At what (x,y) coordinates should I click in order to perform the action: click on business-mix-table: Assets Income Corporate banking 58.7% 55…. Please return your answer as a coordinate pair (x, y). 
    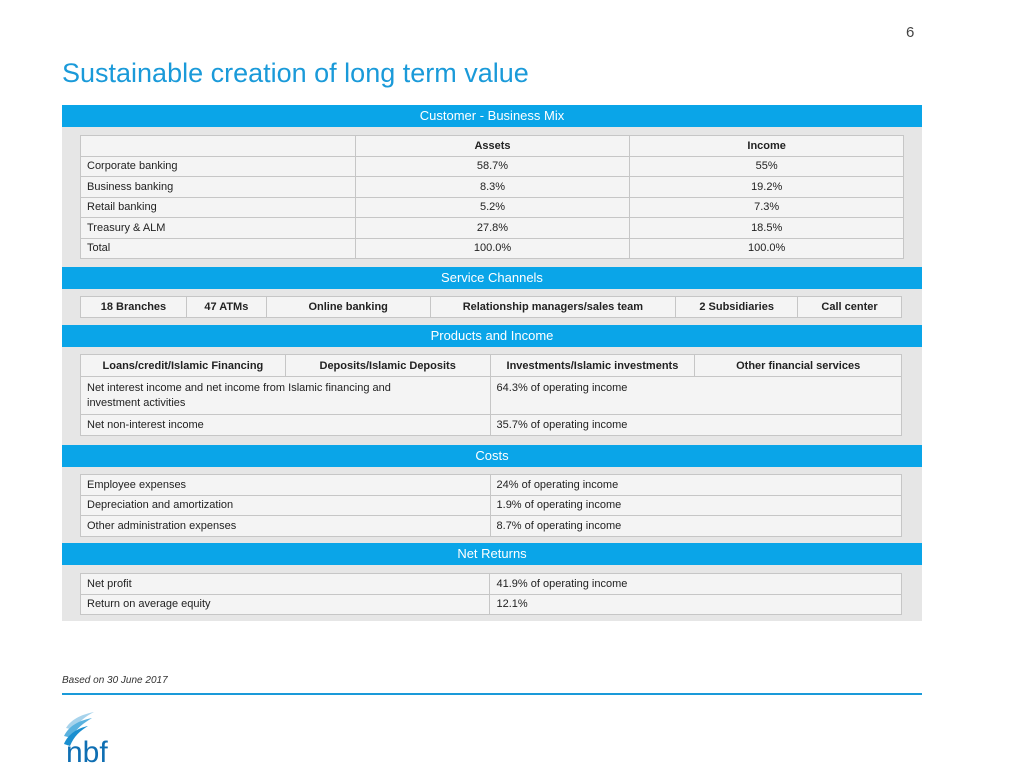
    Looking at the image, I should click on (492, 197).